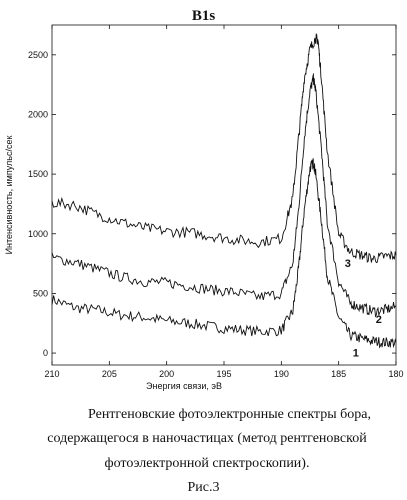 The image size is (407, 500). Describe the element at coordinates (40, 293) in the screenshot. I see `y-tick-label: 500` at that location.